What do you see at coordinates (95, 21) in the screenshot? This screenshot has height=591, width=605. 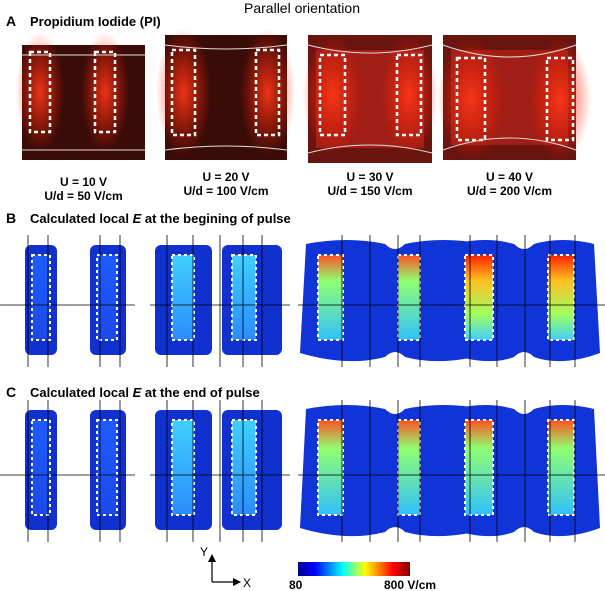 I see `panel-title: Propidium Iodide (PI)` at bounding box center [95, 21].